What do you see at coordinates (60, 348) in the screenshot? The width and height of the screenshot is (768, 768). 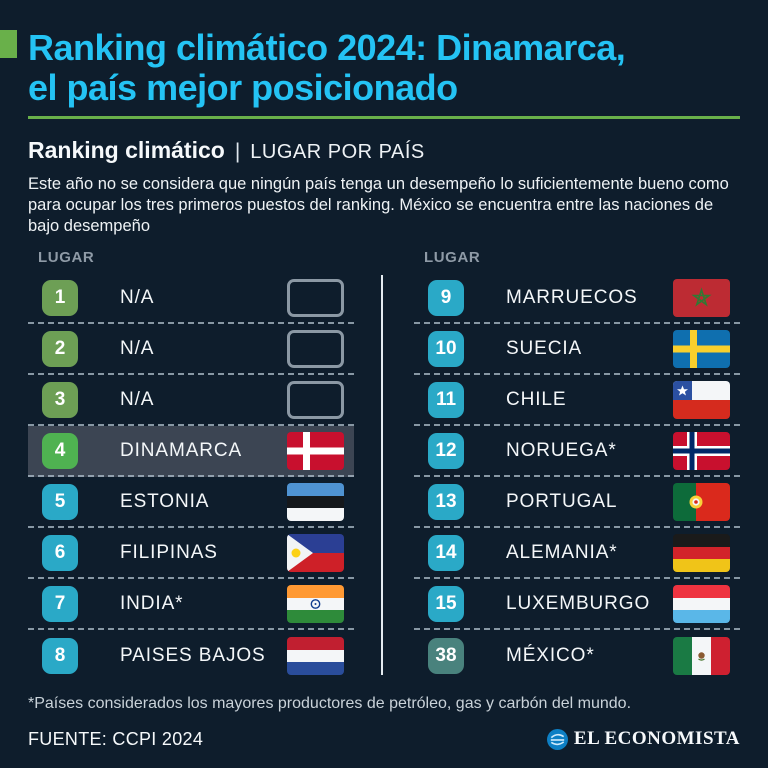 I see `rank-badge: 2` at bounding box center [60, 348].